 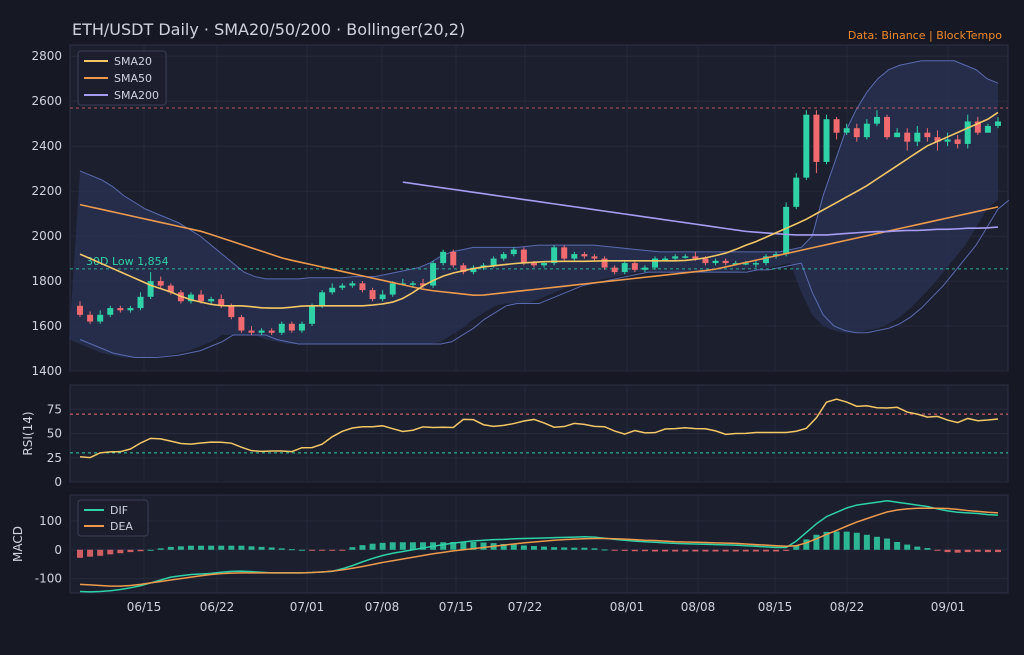 What do you see at coordinates (700, 208) in the screenshot?
I see `sma200-line` at bounding box center [700, 208].